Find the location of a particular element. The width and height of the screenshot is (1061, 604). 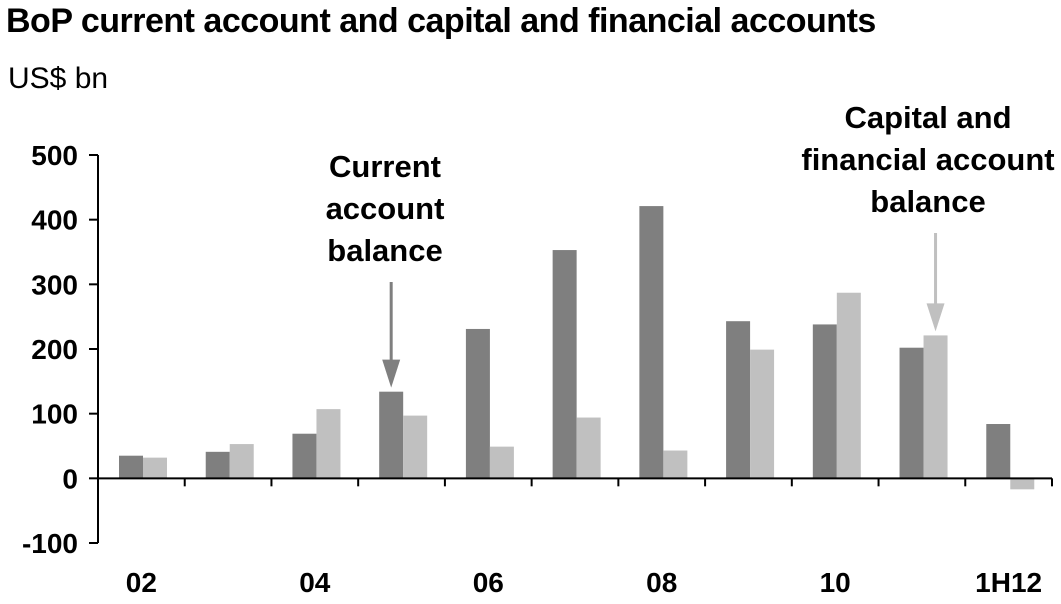

annotation-text: Capital and is located at coordinates (927, 117).